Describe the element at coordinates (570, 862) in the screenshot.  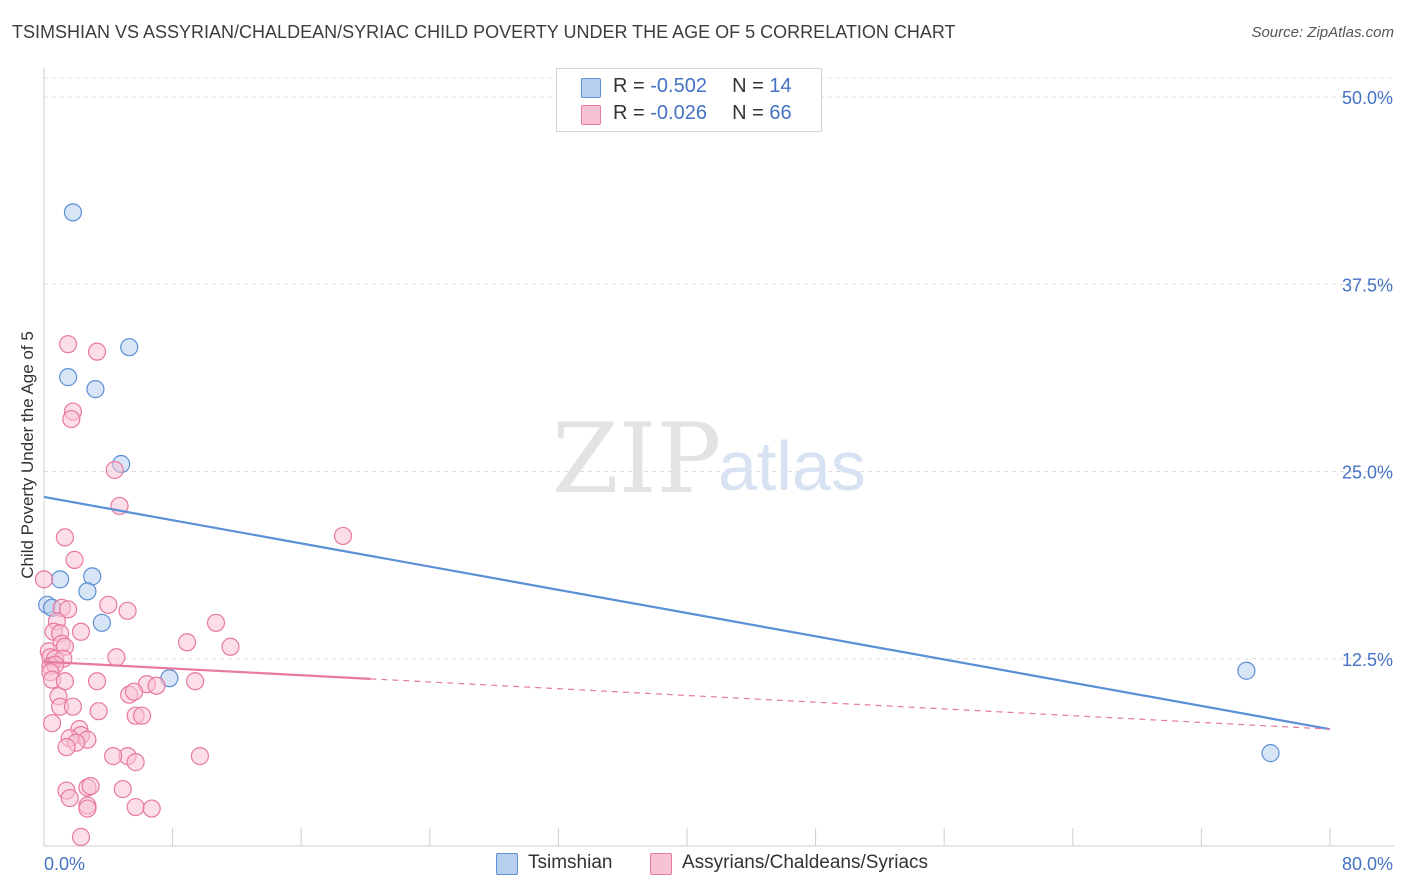
I see `bottom-legend-label-tsimshian: Tsimshian` at that location.